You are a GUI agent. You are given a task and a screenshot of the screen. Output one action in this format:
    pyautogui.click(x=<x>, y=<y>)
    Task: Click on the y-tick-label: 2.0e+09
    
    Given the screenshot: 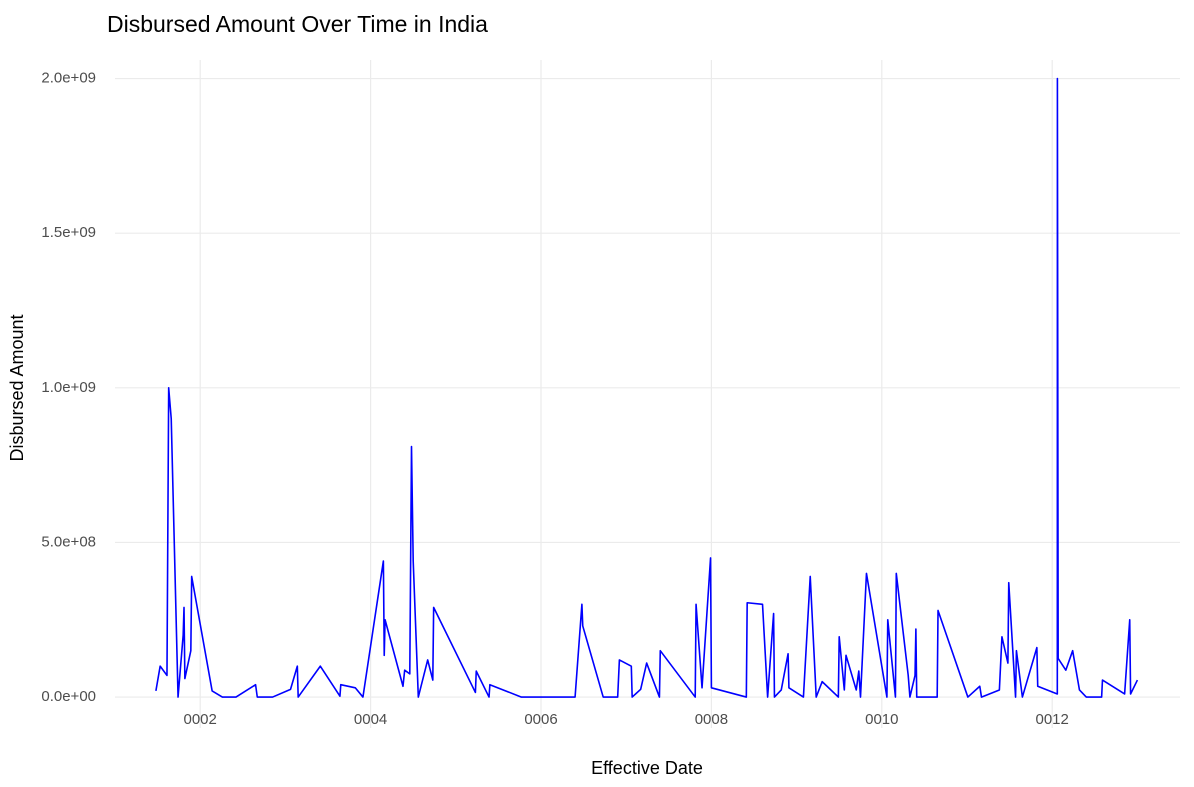 What is the action you would take?
    pyautogui.click(x=68, y=78)
    